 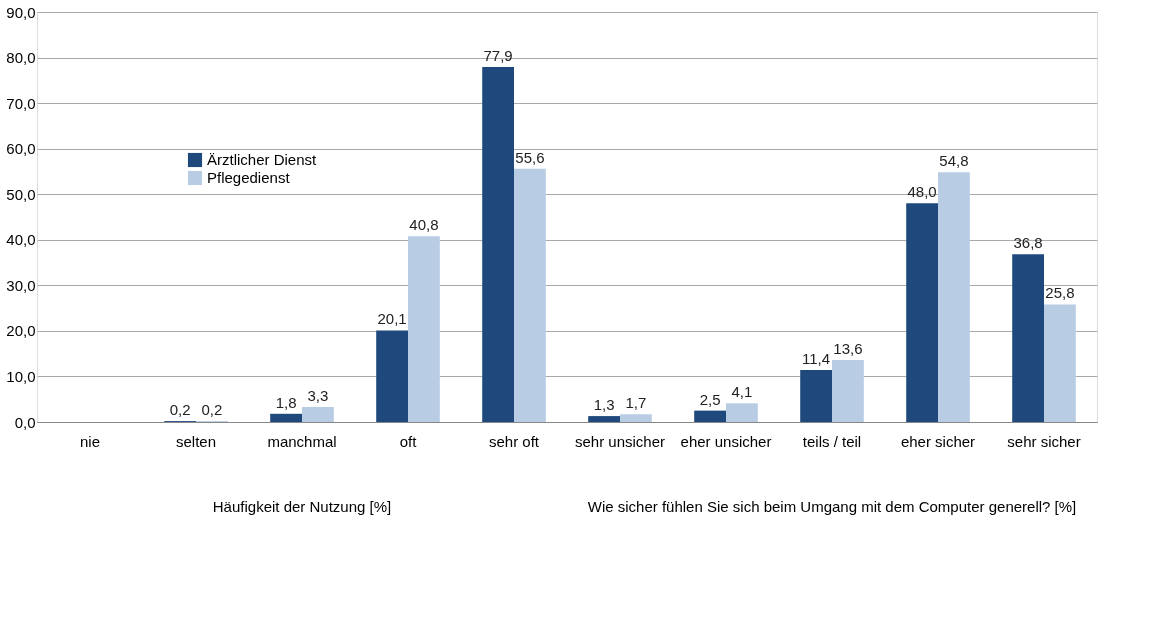 What do you see at coordinates (318, 395) in the screenshot?
I see `data-label: 3,3` at bounding box center [318, 395].